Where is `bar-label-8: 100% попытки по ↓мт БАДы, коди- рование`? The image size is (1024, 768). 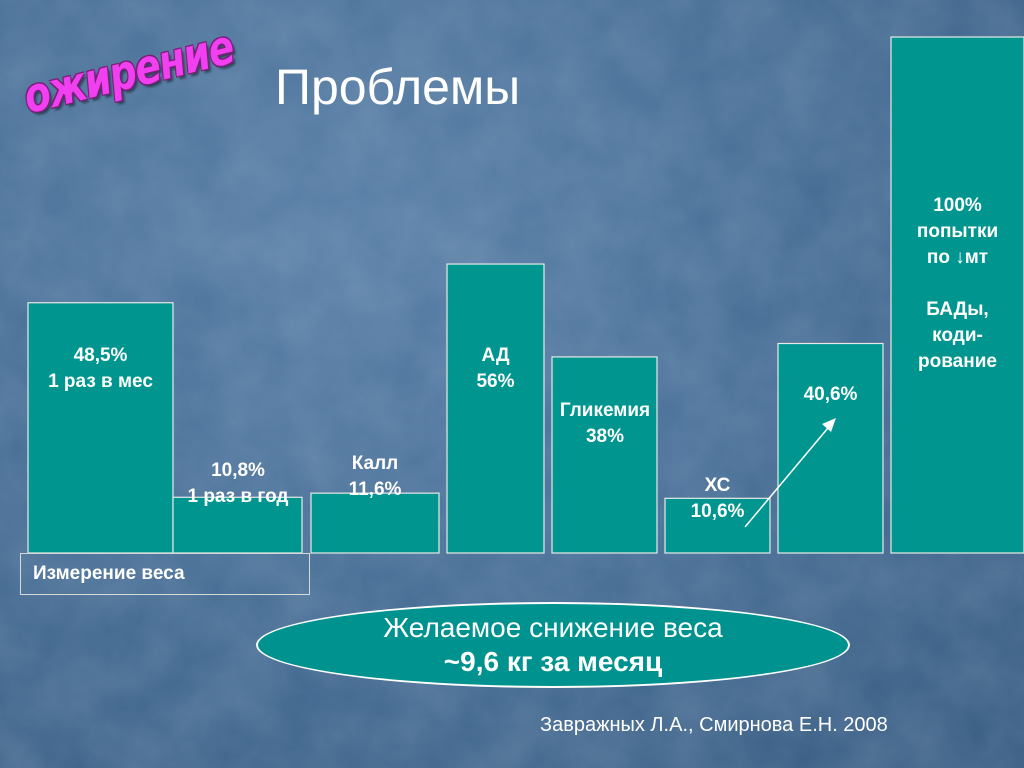 bar-label-8: 100% попытки по ↓мт БАДы, коди- рование is located at coordinates (957, 283).